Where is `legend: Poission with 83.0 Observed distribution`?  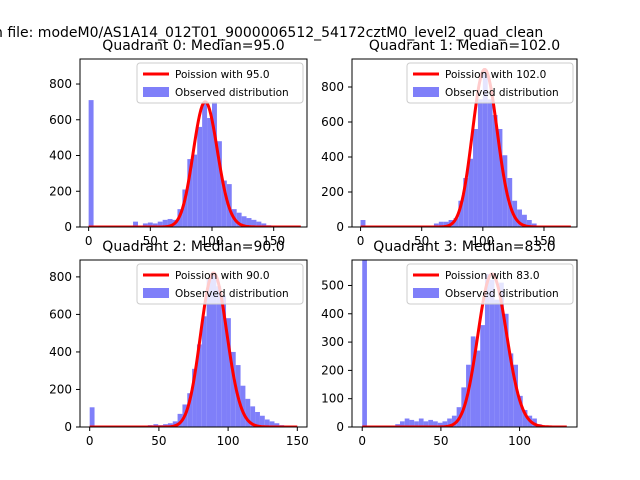
legend: Poission with 83.0 Observed distribution is located at coordinates (490, 284).